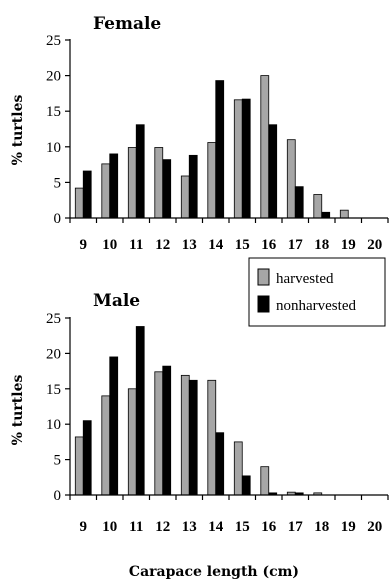  Describe the element at coordinates (216, 527) in the screenshot. I see `male-x-tick-label-14: 14` at that location.